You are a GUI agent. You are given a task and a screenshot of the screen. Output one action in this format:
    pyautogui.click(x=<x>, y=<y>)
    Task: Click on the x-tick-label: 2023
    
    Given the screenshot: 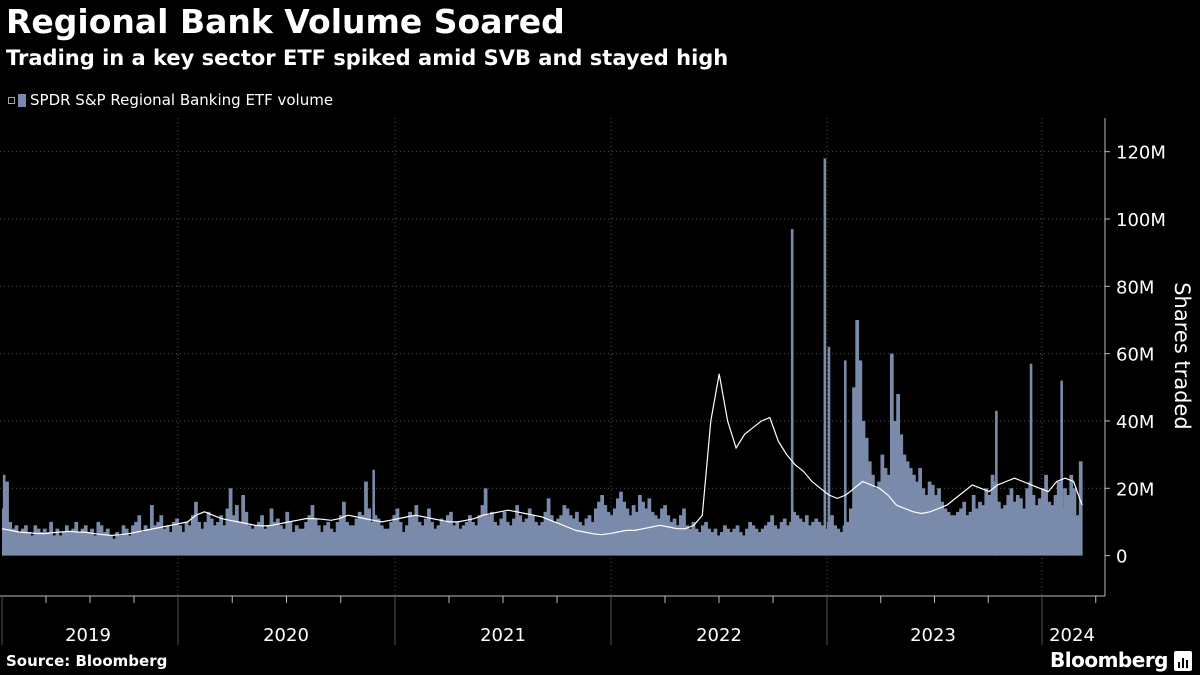 What is the action you would take?
    pyautogui.click(x=933, y=635)
    